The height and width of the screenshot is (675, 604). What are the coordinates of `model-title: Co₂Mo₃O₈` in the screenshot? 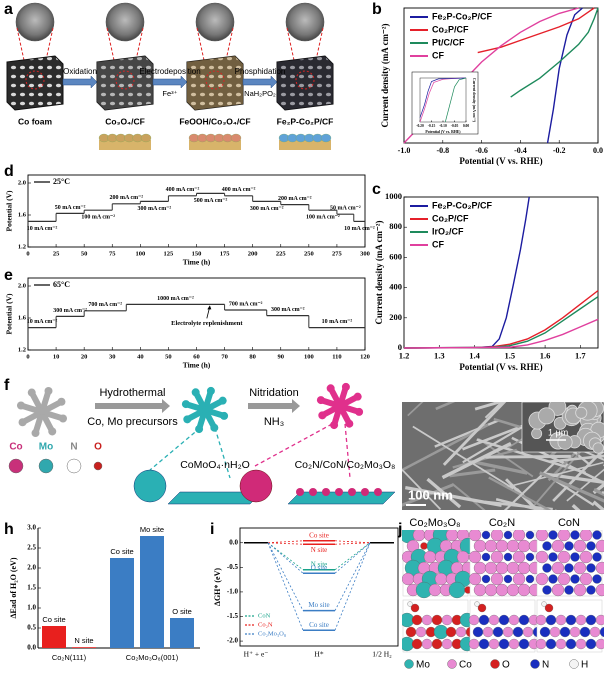 It's located at (434, 523).